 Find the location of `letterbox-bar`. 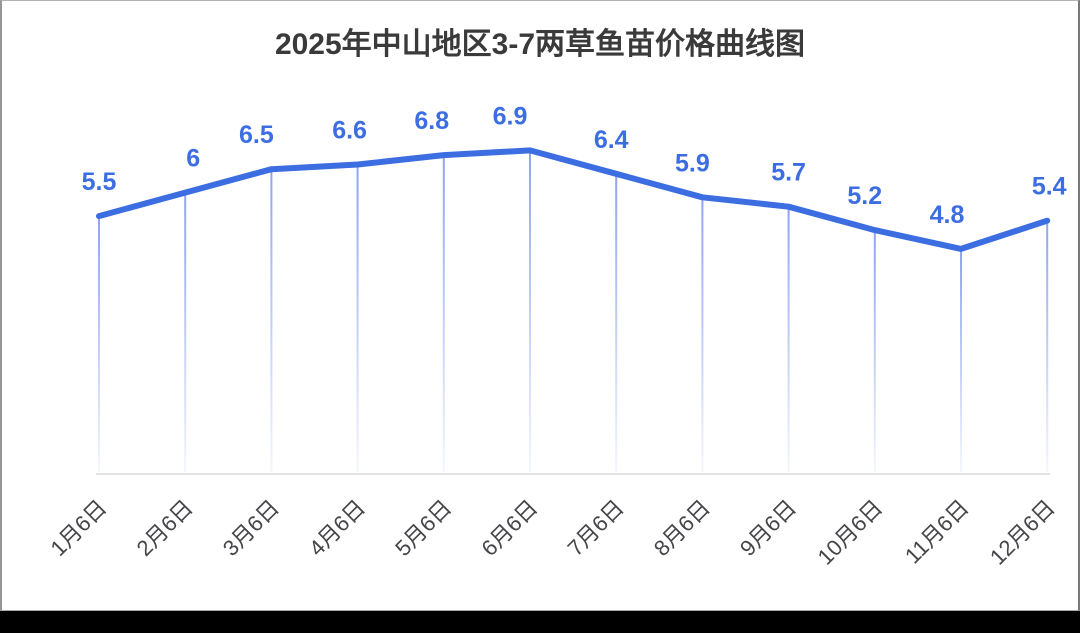

letterbox-bar is located at coordinates (540, 622).